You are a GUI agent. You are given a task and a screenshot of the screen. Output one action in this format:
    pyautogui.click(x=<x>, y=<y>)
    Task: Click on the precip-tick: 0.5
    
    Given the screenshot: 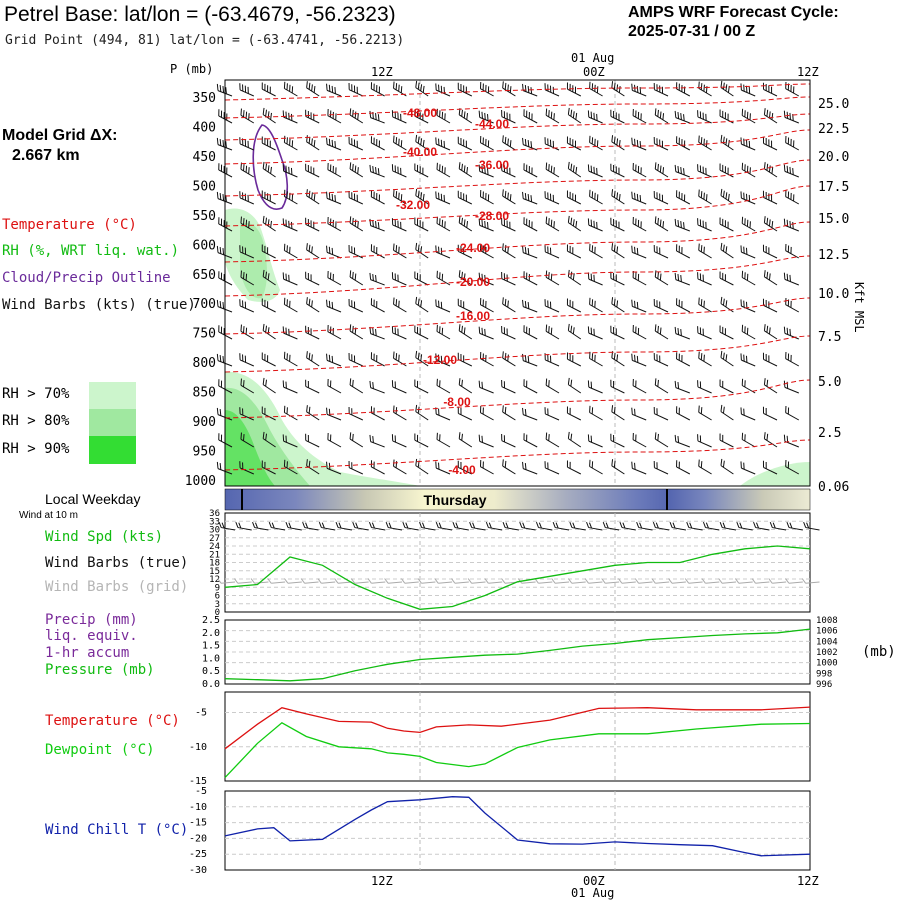 What is the action you would take?
    pyautogui.click(x=211, y=671)
    